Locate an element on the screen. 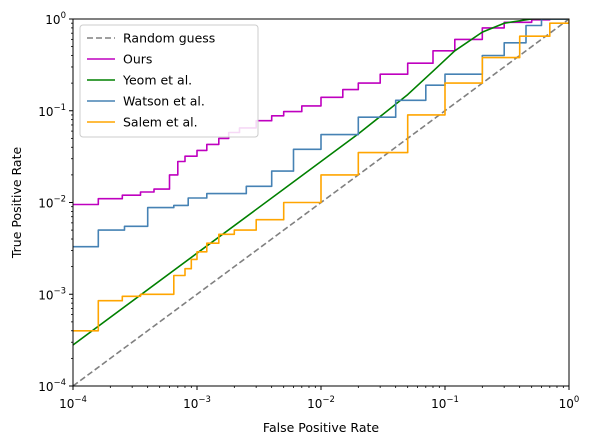 This screenshot has width=591, height=445. legend-label-yeom-et-al: Yeom et al. is located at coordinates (157, 80).